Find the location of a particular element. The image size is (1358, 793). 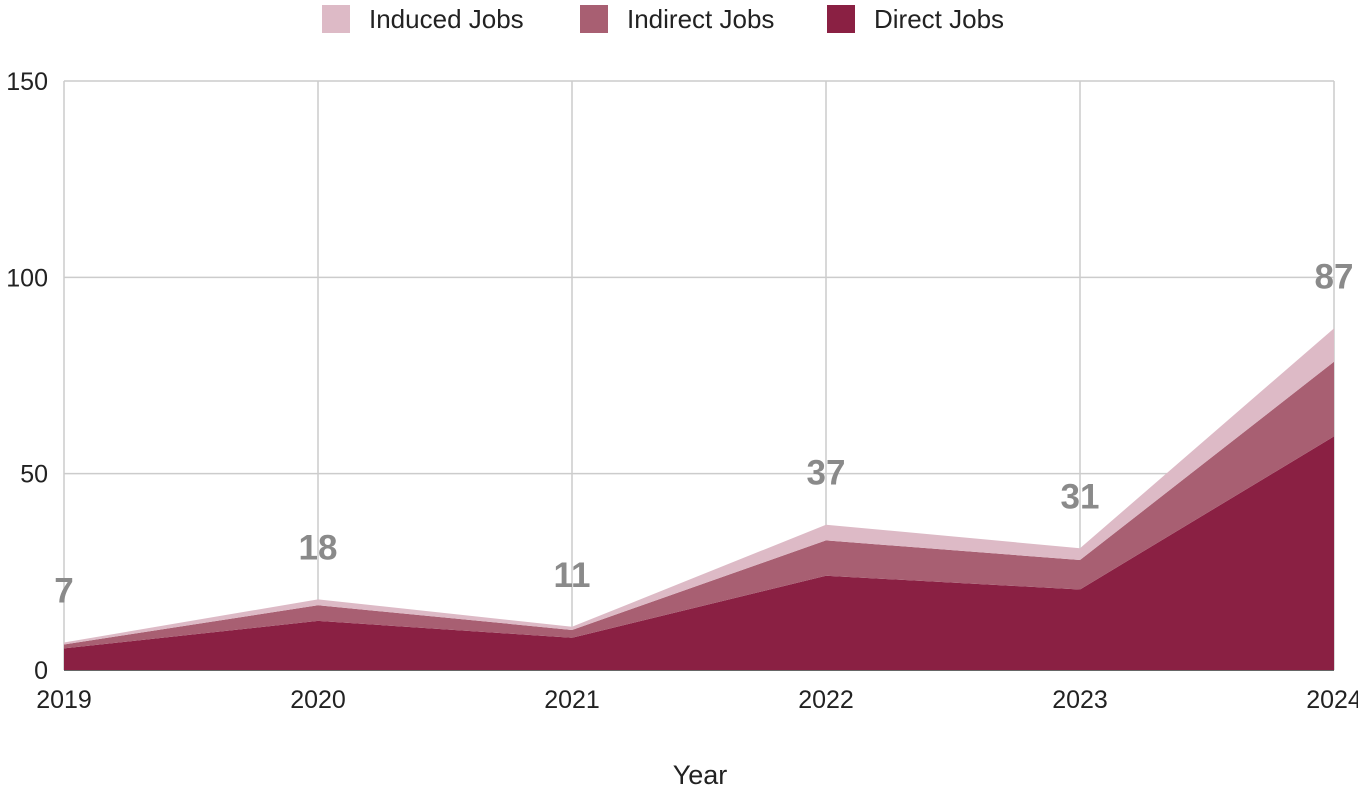

data-label: 11 is located at coordinates (572, 575).